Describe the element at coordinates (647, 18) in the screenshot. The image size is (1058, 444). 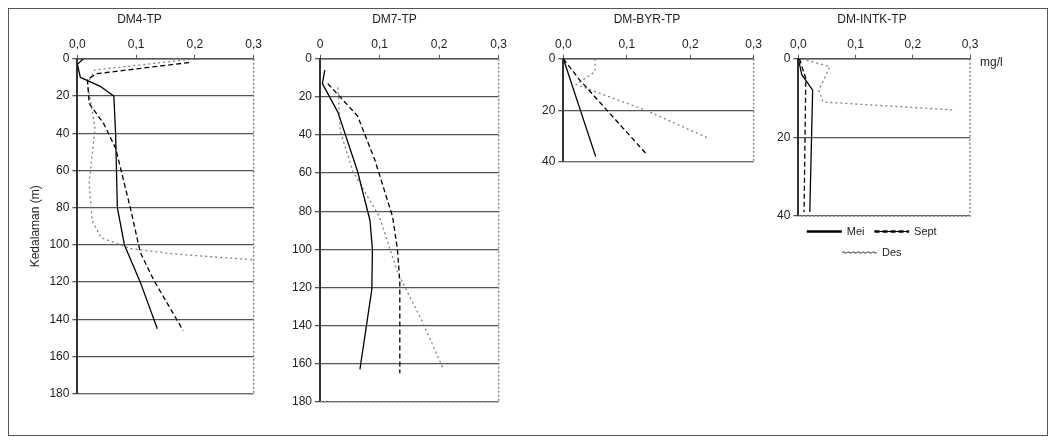
I see `chart-title: DM-BYR-TP` at that location.